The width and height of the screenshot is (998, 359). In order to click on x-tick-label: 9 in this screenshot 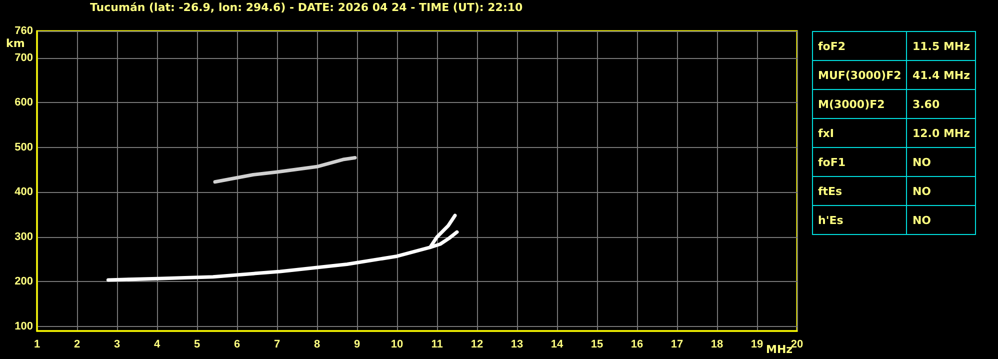, I will do `click(357, 344)`.